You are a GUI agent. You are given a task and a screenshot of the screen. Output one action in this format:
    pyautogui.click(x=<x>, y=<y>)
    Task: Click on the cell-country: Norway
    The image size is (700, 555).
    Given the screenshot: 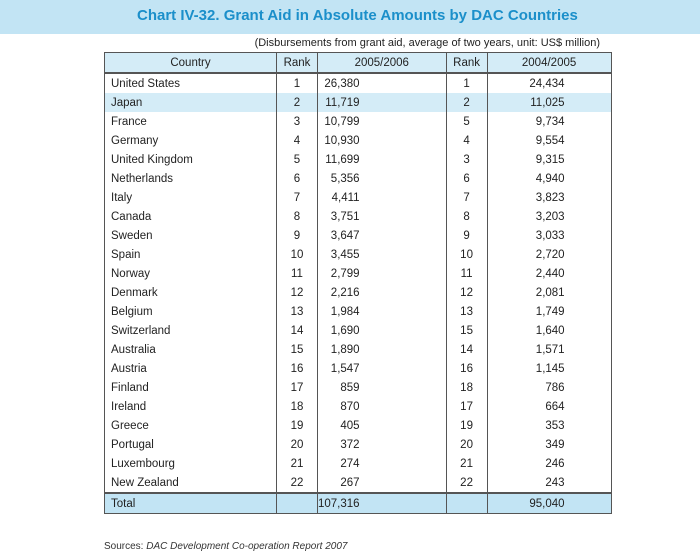 What is the action you would take?
    pyautogui.click(x=190, y=273)
    